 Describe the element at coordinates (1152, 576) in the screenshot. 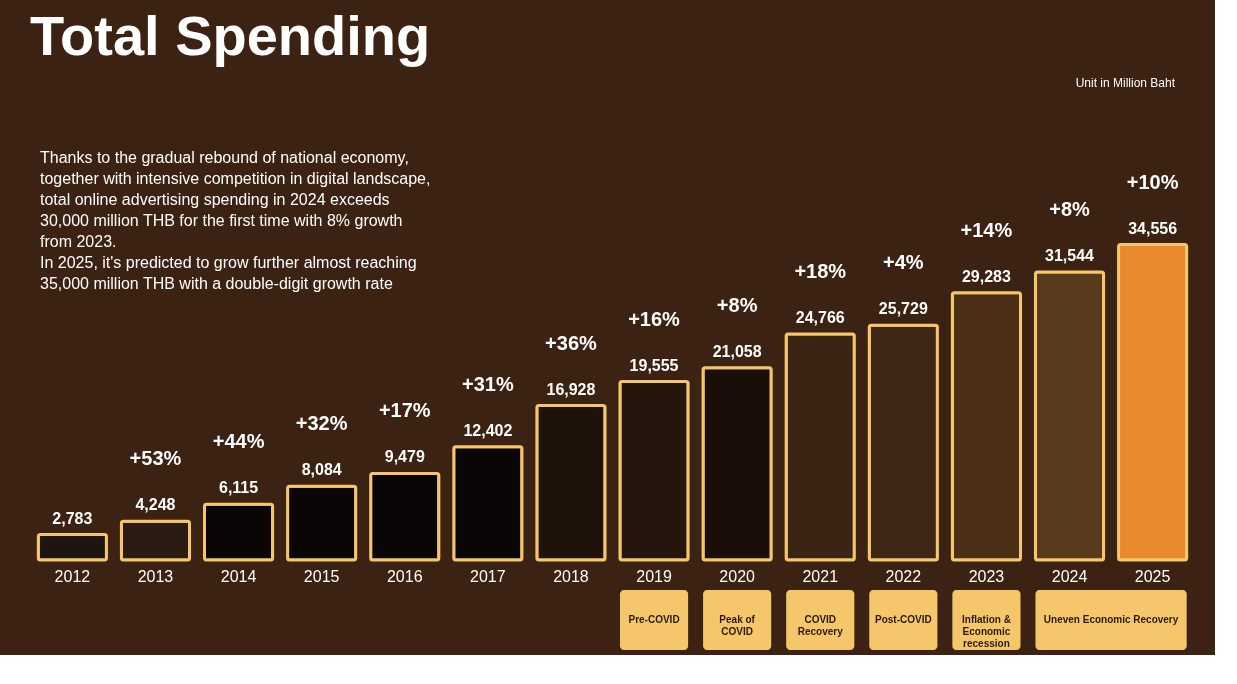

I see `x-tick-label: 2025` at that location.